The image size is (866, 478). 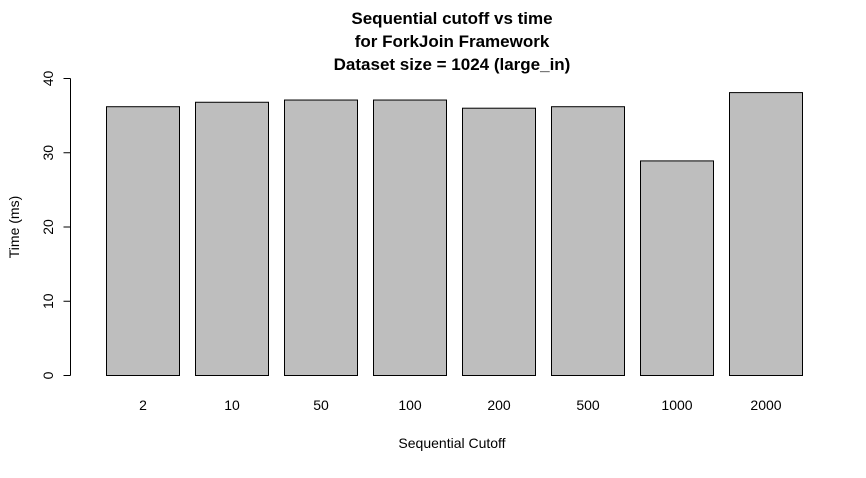 What do you see at coordinates (48, 153) in the screenshot?
I see `y-tick-label: 30` at bounding box center [48, 153].